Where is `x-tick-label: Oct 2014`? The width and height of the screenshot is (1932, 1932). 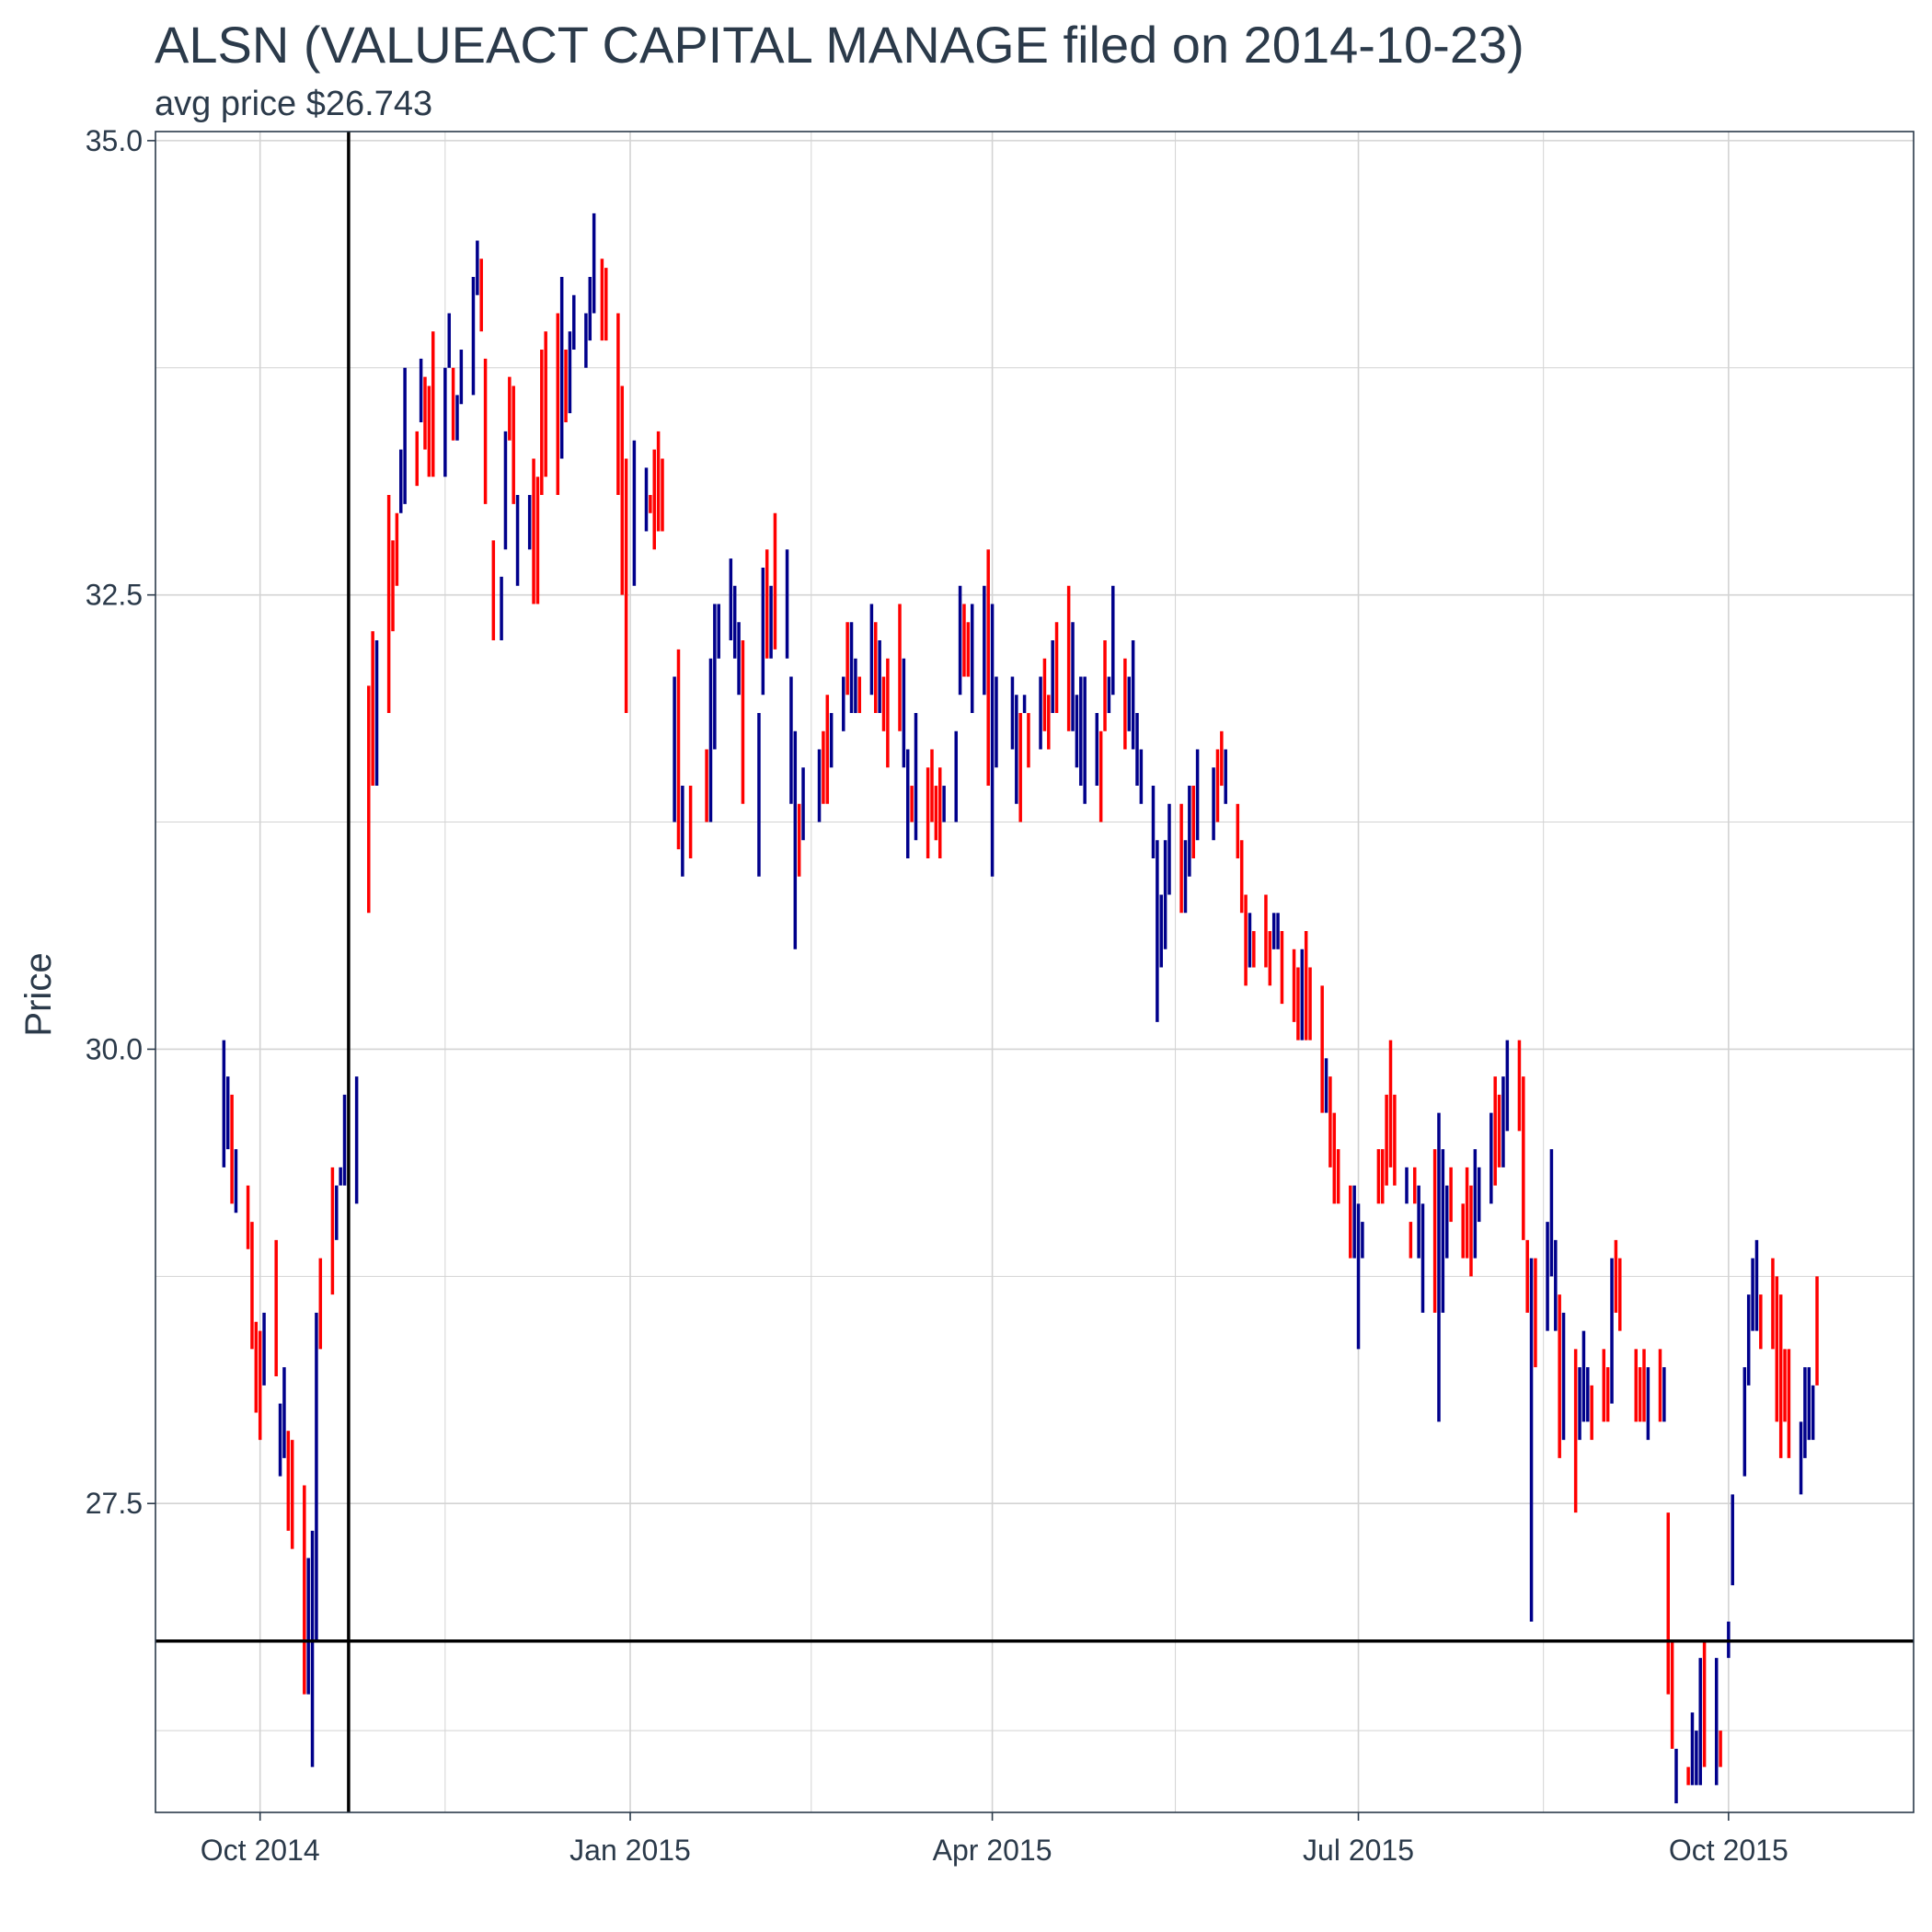 x-tick-label: Oct 2014 is located at coordinates (260, 1850).